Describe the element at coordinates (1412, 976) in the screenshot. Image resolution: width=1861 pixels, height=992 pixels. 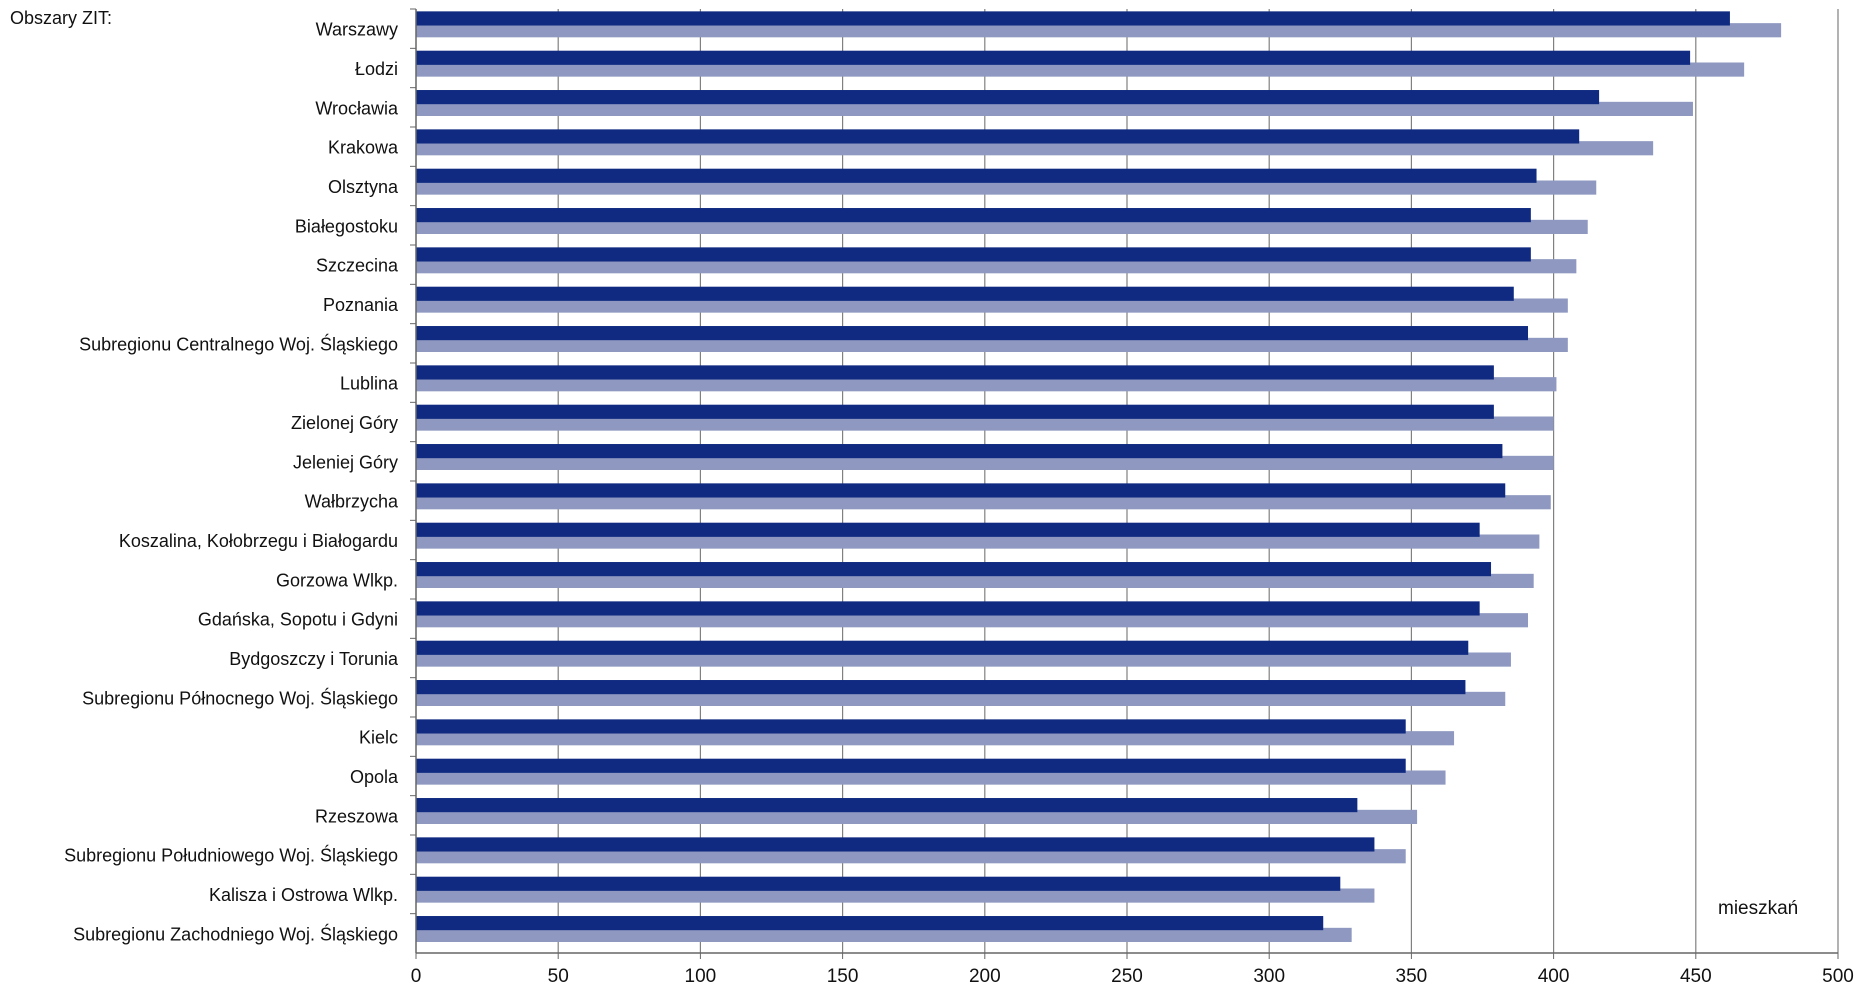
I see `x-tick-label: 350` at that location.